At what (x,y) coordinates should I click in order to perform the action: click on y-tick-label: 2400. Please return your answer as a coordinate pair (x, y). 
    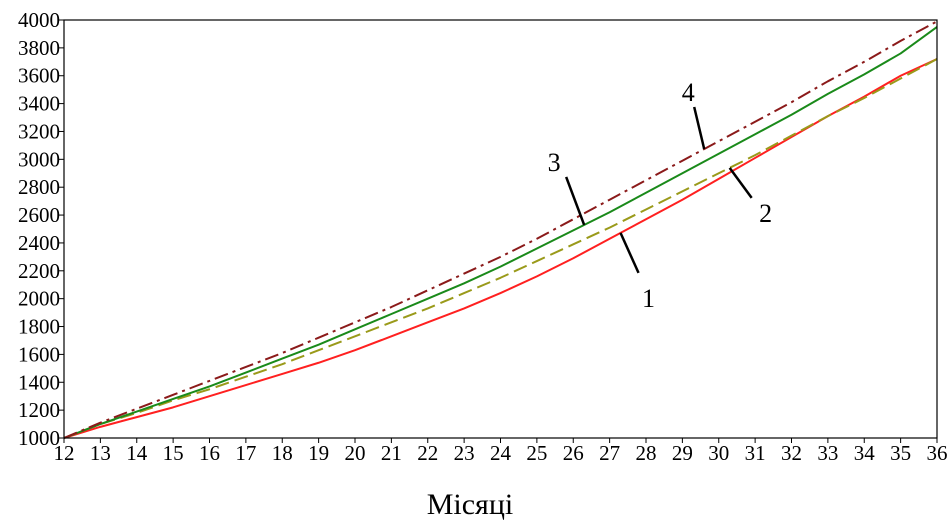
    Looking at the image, I should click on (39, 243).